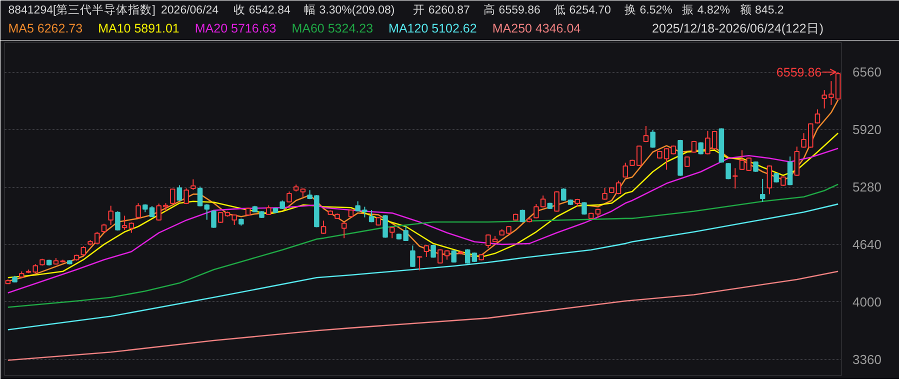 This screenshot has height=381, width=899. I want to click on text: 2025/12/18-2026/06/24(122日), so click(738, 29).